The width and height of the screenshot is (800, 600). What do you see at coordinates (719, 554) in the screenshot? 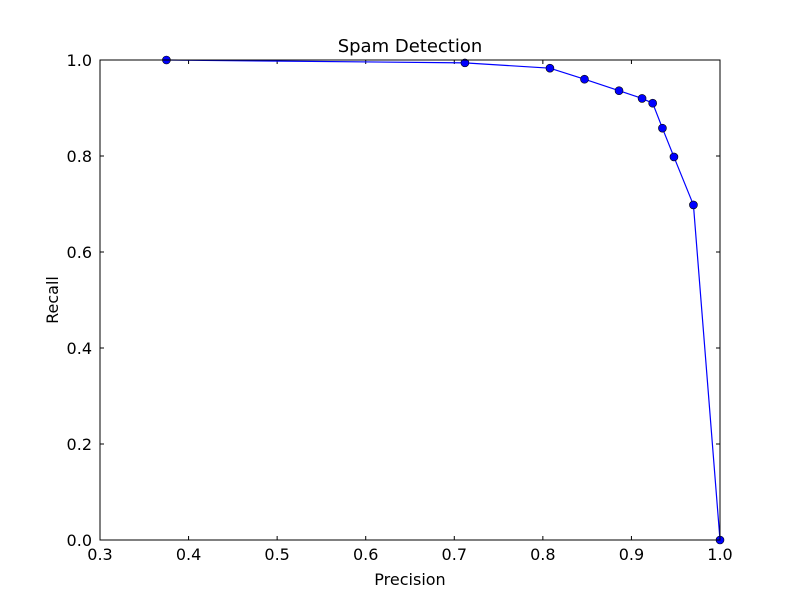
I see `x-tick-label: 1.0` at bounding box center [719, 554].